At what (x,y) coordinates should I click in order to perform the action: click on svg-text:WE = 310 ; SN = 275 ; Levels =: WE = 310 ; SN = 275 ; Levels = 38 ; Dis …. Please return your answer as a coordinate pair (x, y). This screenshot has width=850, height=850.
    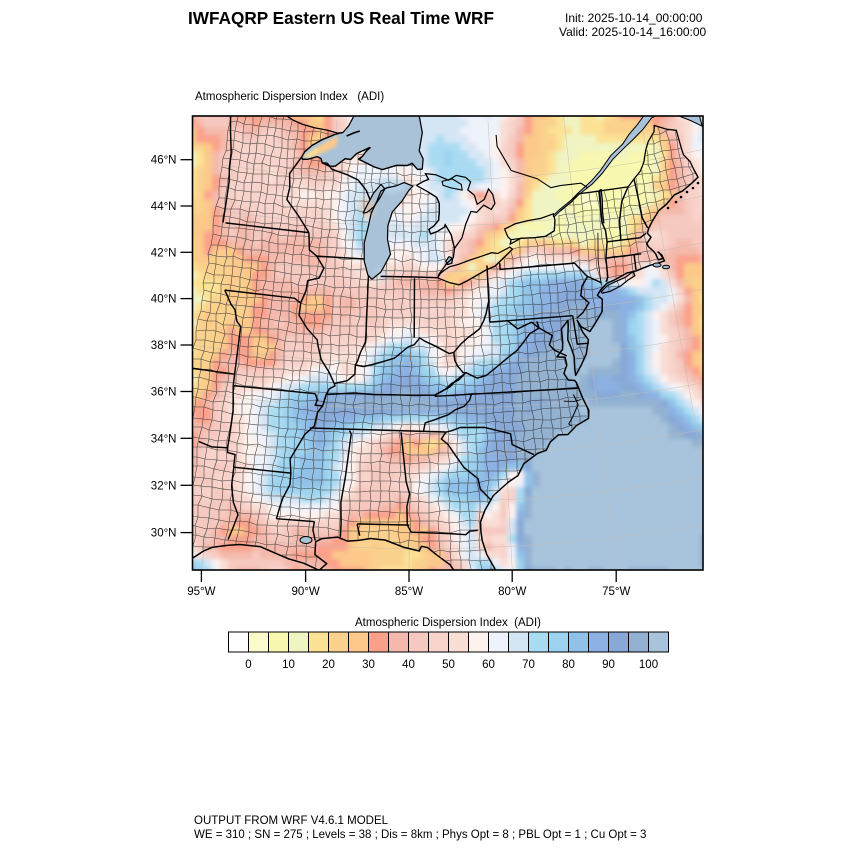
    Looking at the image, I should click on (420, 835).